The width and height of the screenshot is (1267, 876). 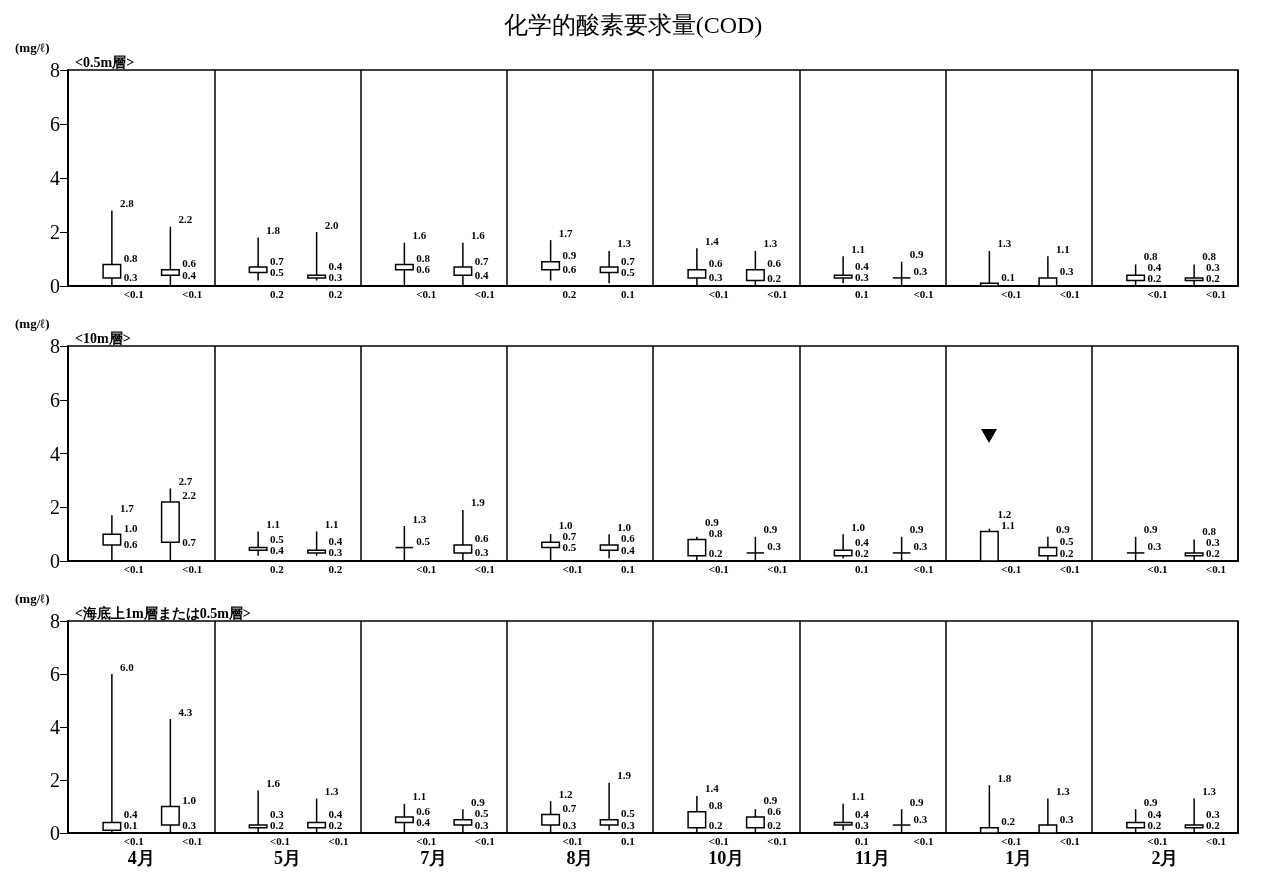 I want to click on chart-subtitle: <10m層>, so click(x=103, y=338).